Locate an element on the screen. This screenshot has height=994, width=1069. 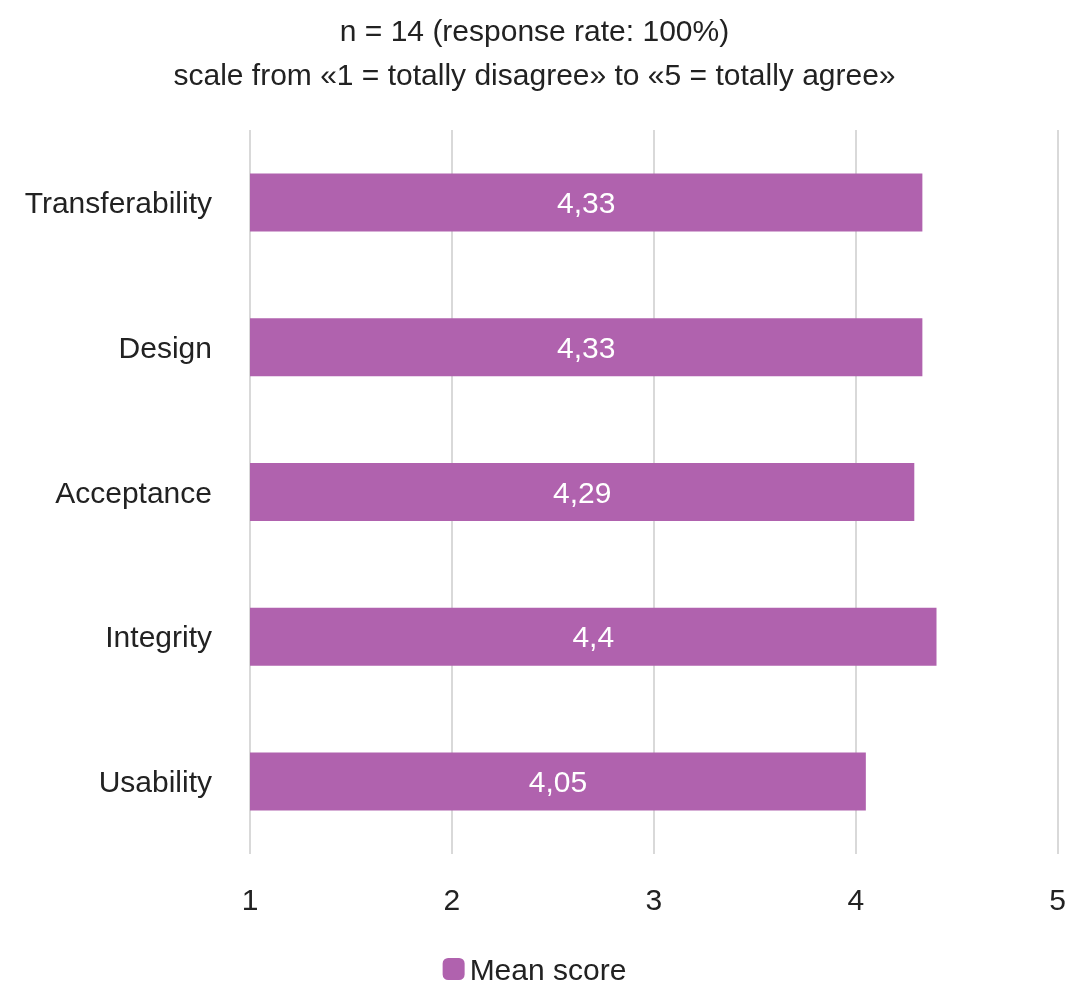
chart-subtitle: scale from «1 = totally disagree» to «5 = totally agree» is located at coordinates (534, 74).